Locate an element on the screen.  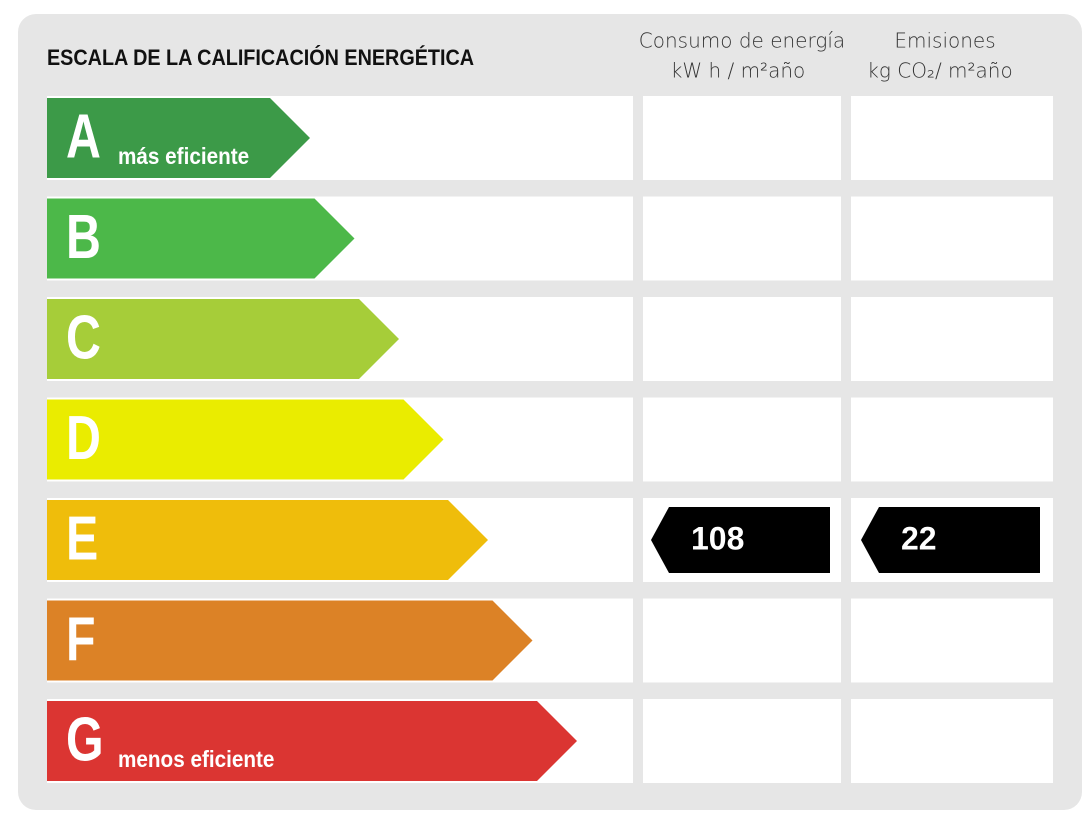
column-unit: kg CO₂/ m²año is located at coordinates (939, 71).